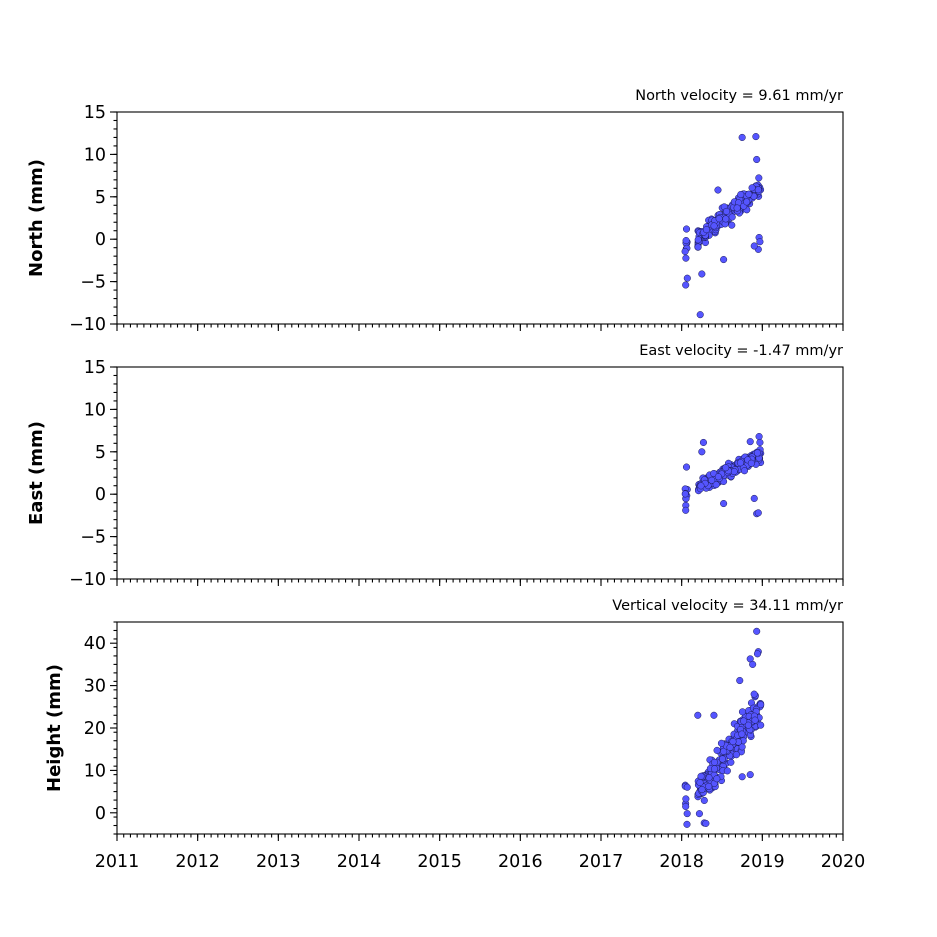  Describe the element at coordinates (723, 475) in the screenshot. I see `east-data-points` at that location.